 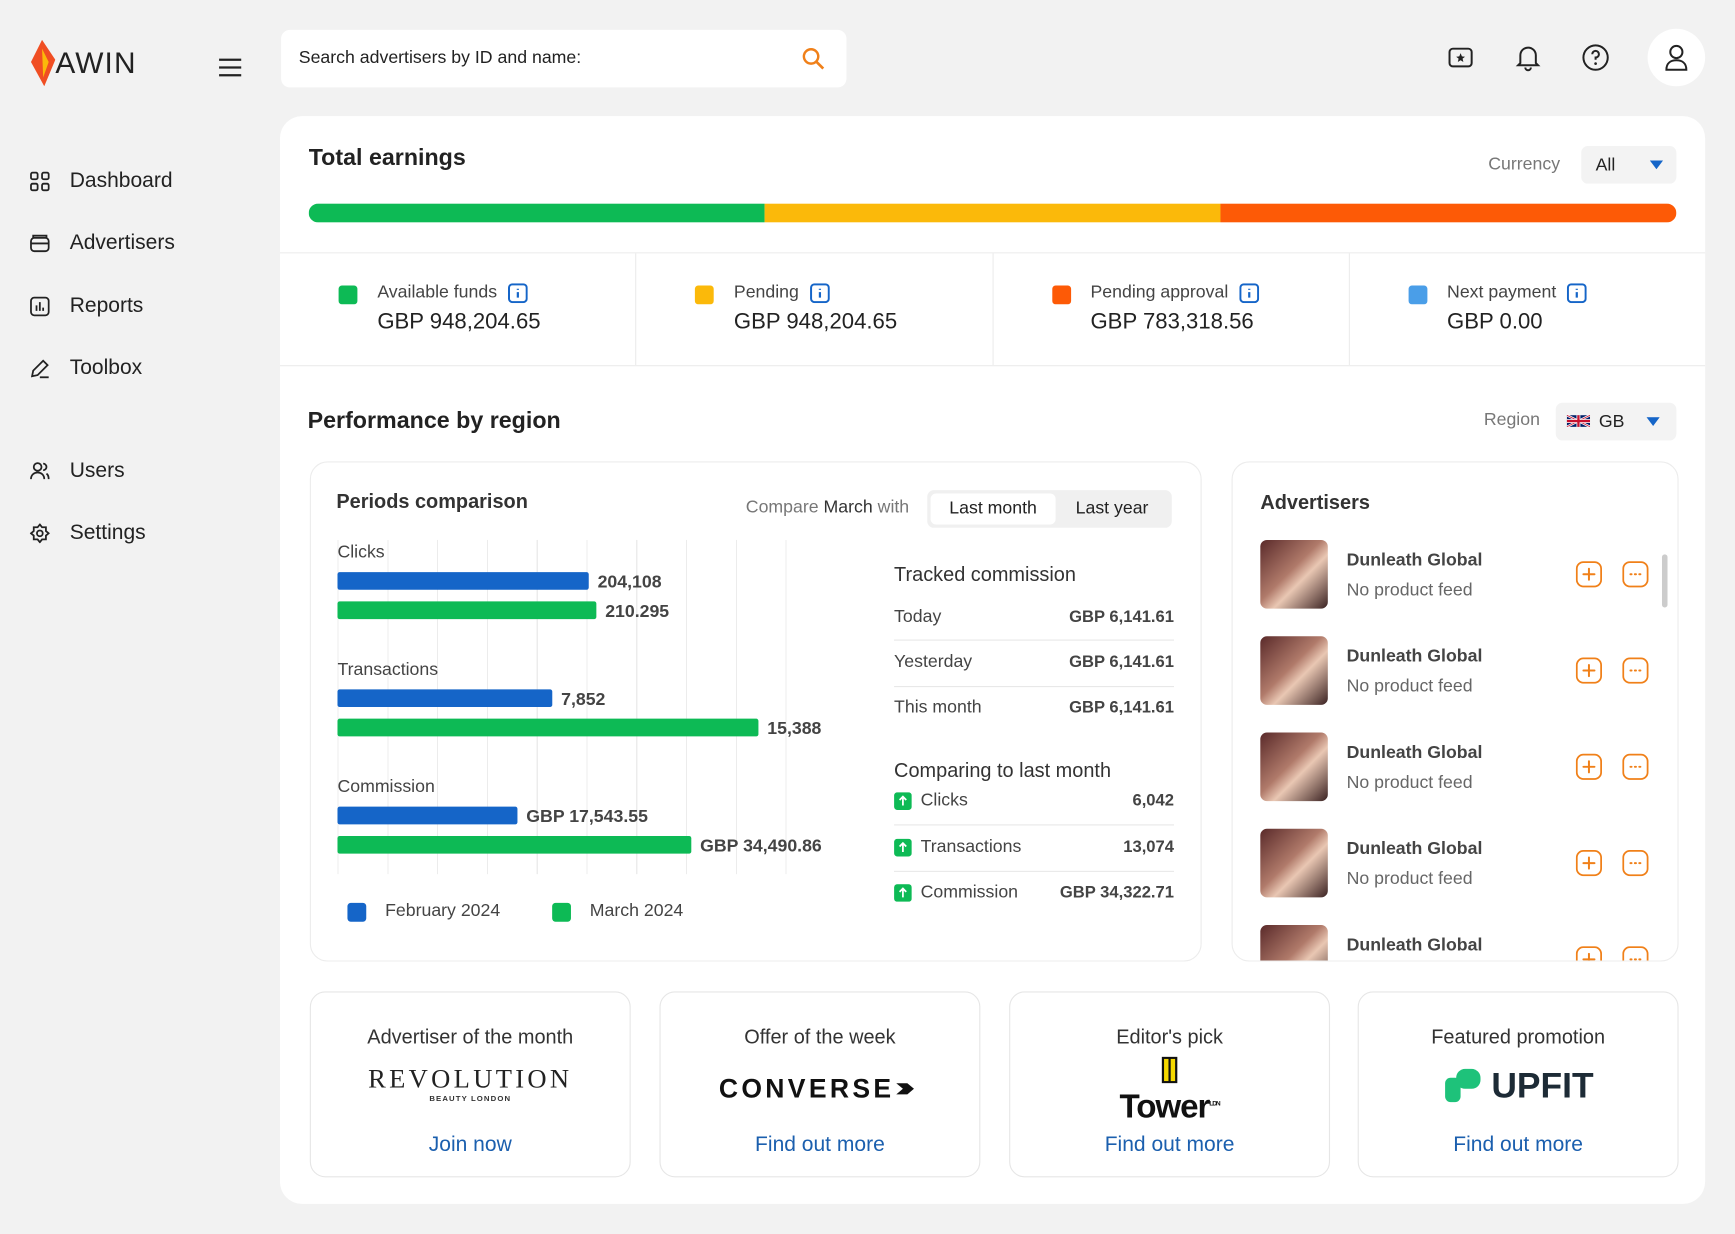 I want to click on nav-item: Reports, so click(x=86, y=306).